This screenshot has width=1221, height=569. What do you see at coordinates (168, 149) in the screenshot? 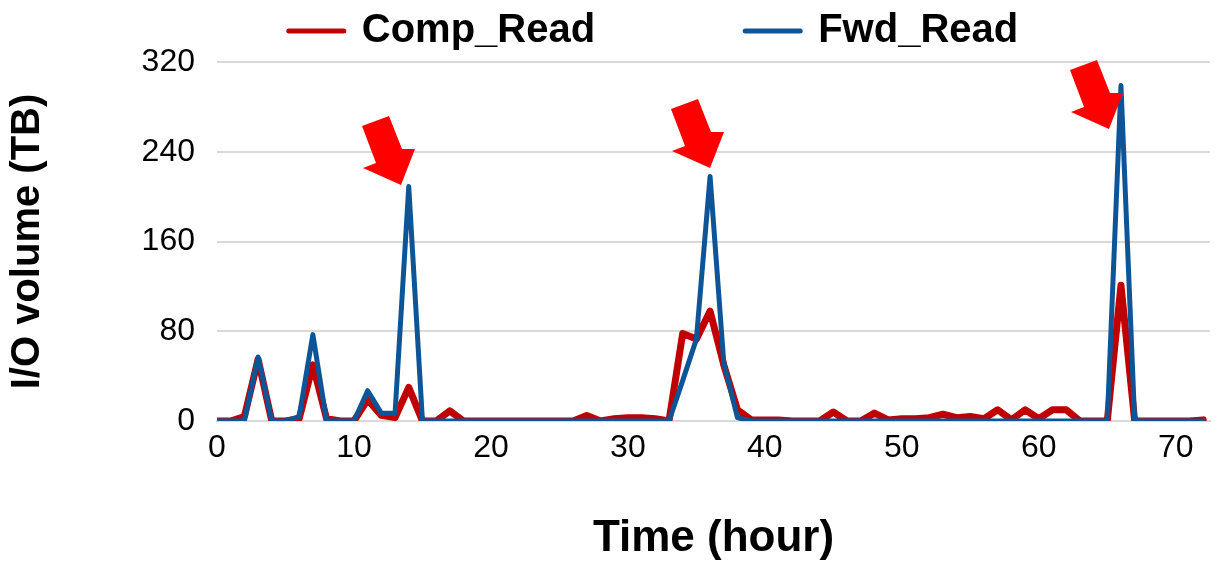
I see `y-tick-label: 240` at bounding box center [168, 149].